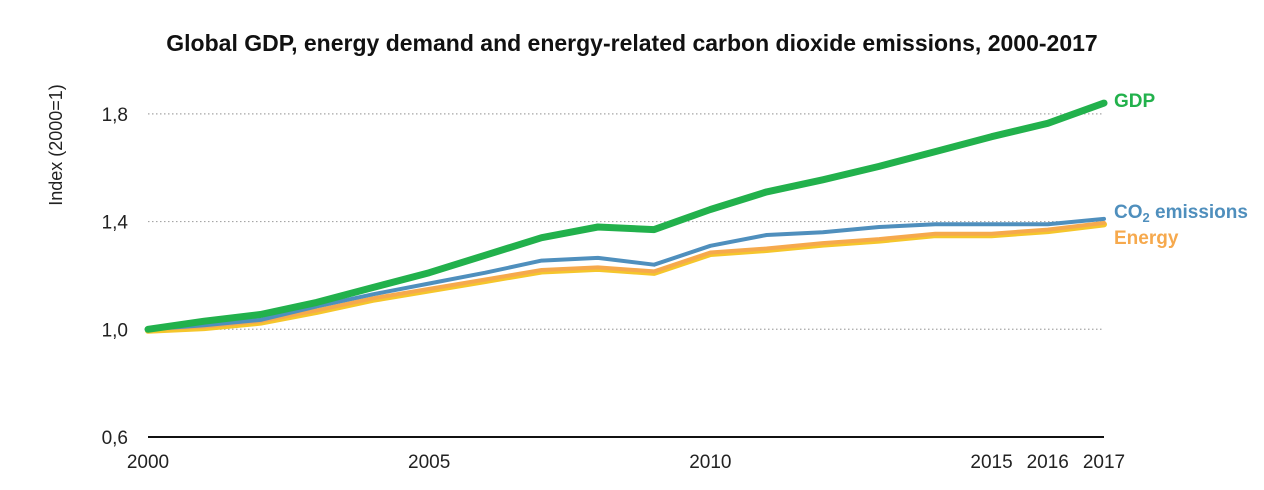  I want to click on x-tick-label: 2017, so click(1104, 462).